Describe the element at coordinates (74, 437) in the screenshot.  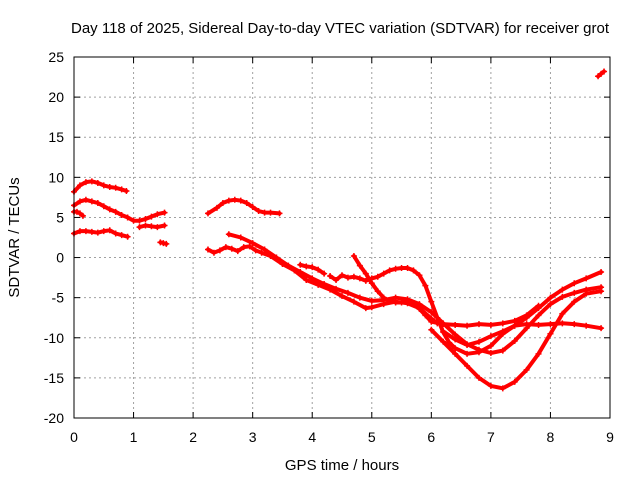
I see `x-tick-label: 0` at that location.